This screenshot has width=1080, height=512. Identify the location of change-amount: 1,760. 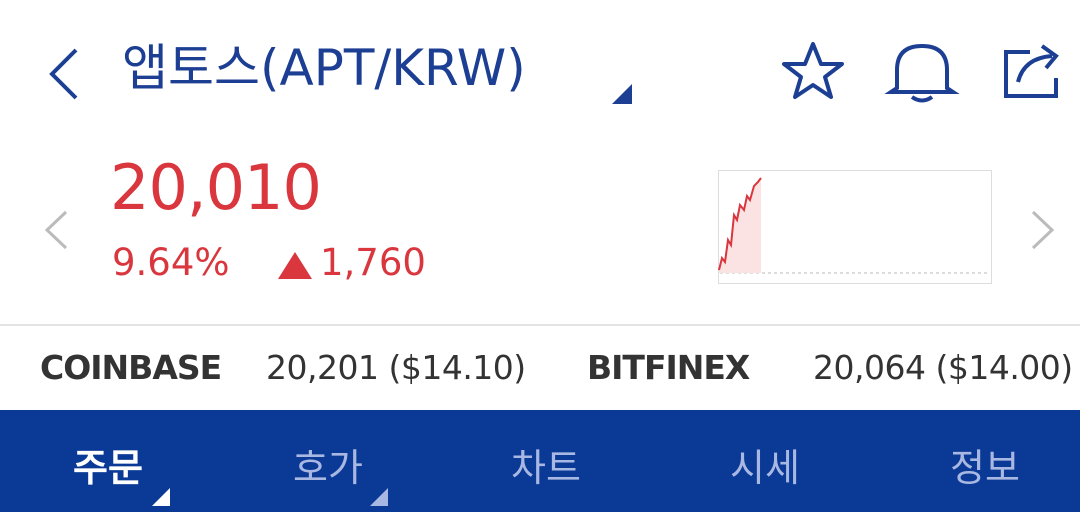
(373, 262).